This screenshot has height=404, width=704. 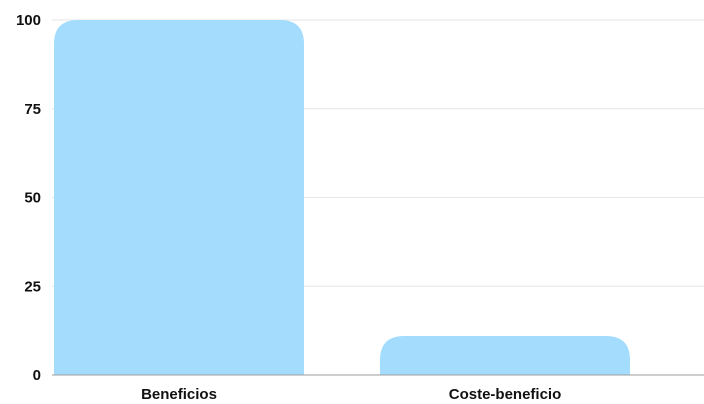 What do you see at coordinates (32, 286) in the screenshot?
I see `y-tick-label: 25` at bounding box center [32, 286].